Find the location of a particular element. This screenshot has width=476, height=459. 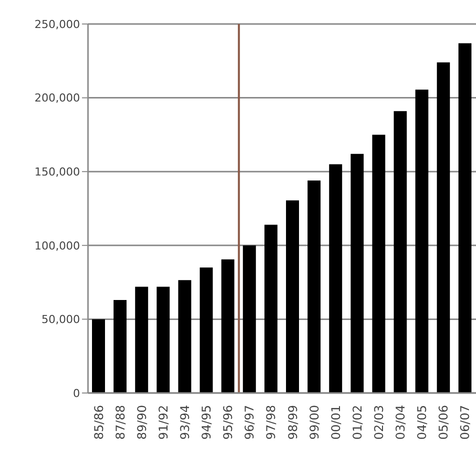

y-tick-label: 0 is located at coordinates (76, 393).